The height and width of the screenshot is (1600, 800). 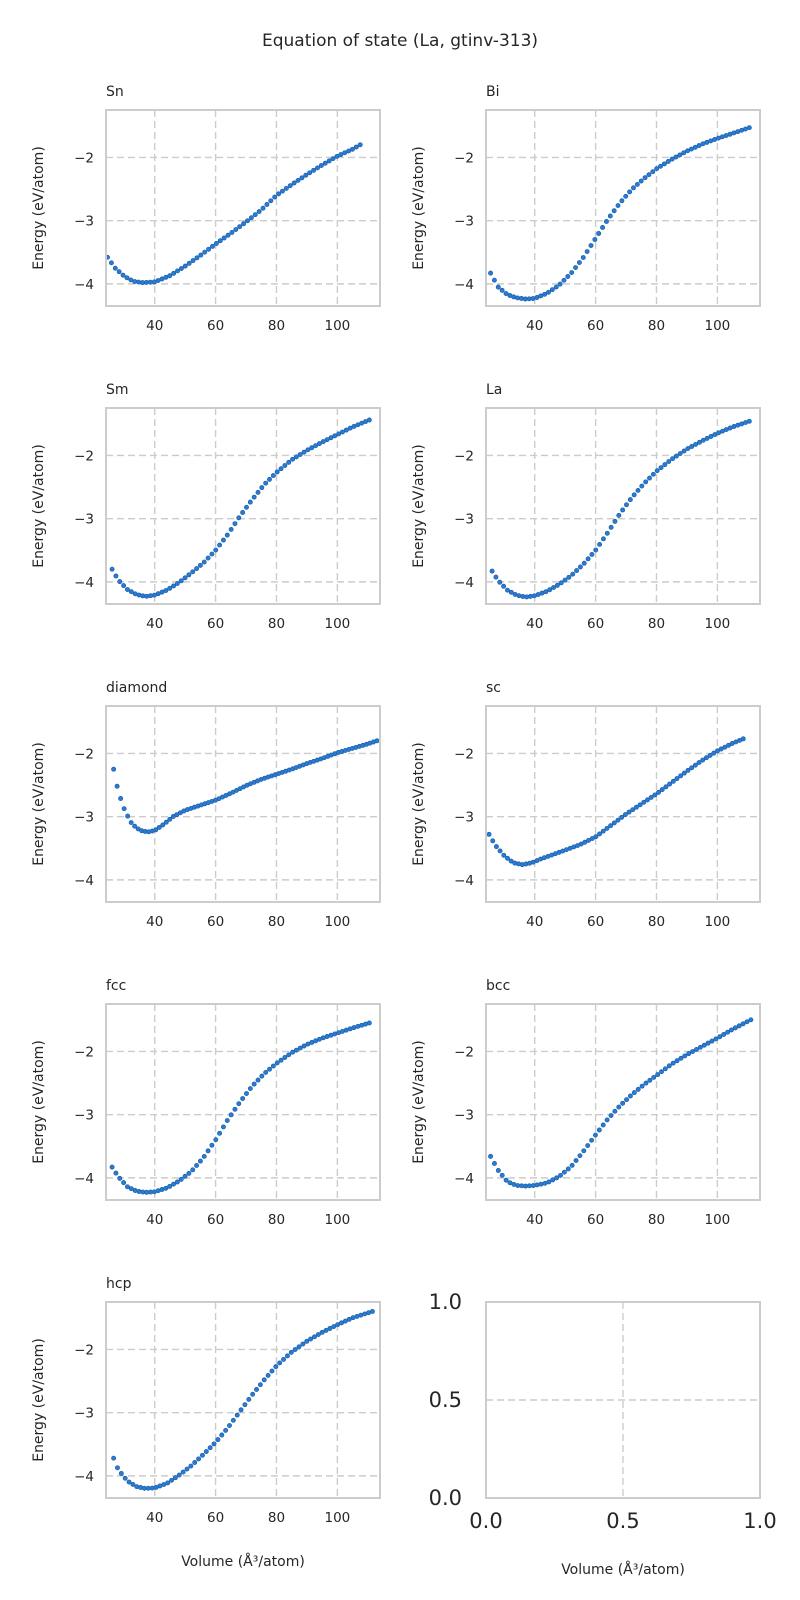 I want to click on subplot-bi: Bi 40 60 80 100 −4 −3 −2 Energy (eV/atom), so click(x=586, y=209).